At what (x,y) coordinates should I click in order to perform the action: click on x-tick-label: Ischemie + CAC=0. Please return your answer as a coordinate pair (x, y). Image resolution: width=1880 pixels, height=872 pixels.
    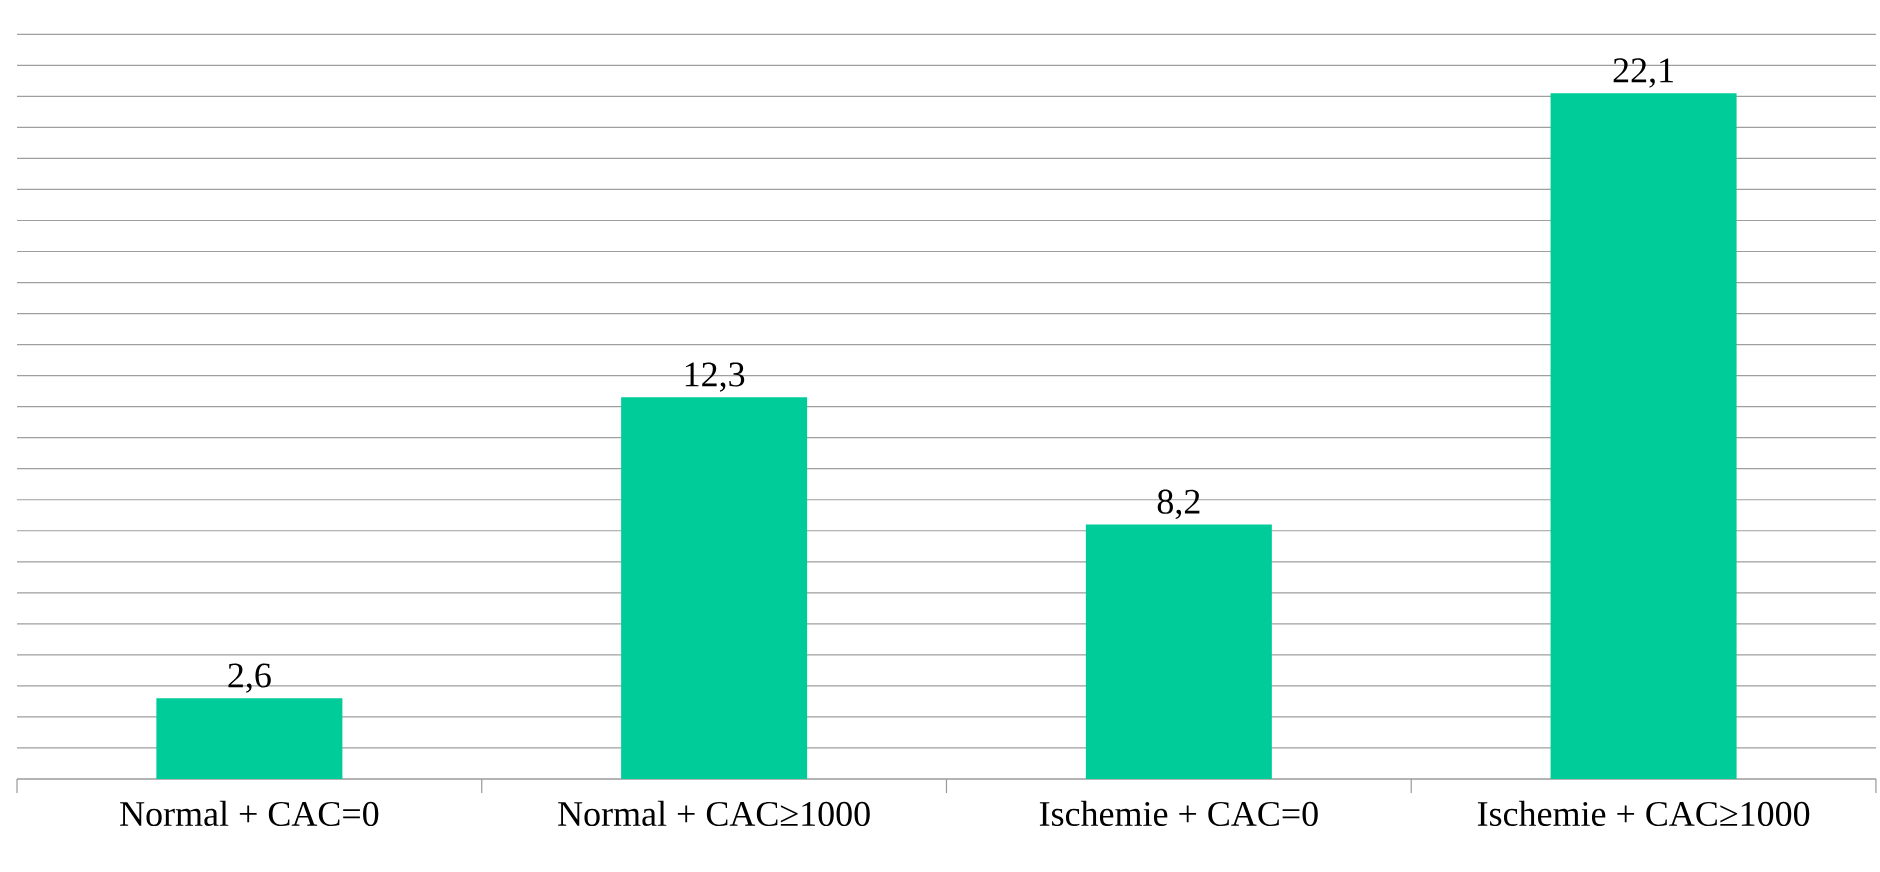
    Looking at the image, I should click on (1178, 813).